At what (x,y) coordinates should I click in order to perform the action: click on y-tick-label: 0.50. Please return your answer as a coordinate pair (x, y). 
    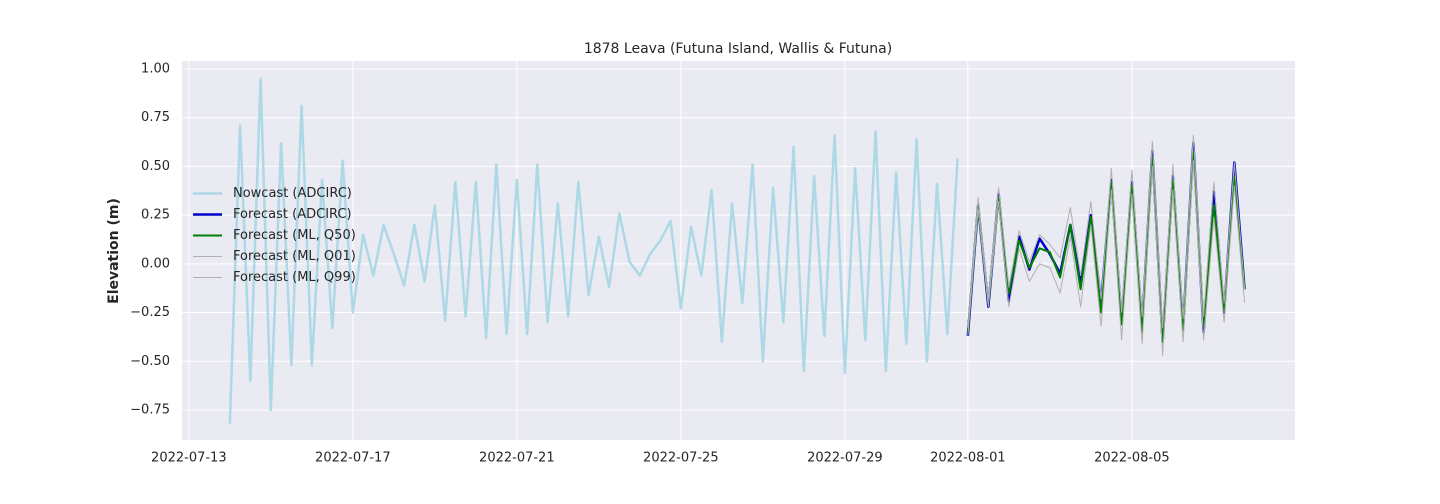
    Looking at the image, I should click on (155, 166).